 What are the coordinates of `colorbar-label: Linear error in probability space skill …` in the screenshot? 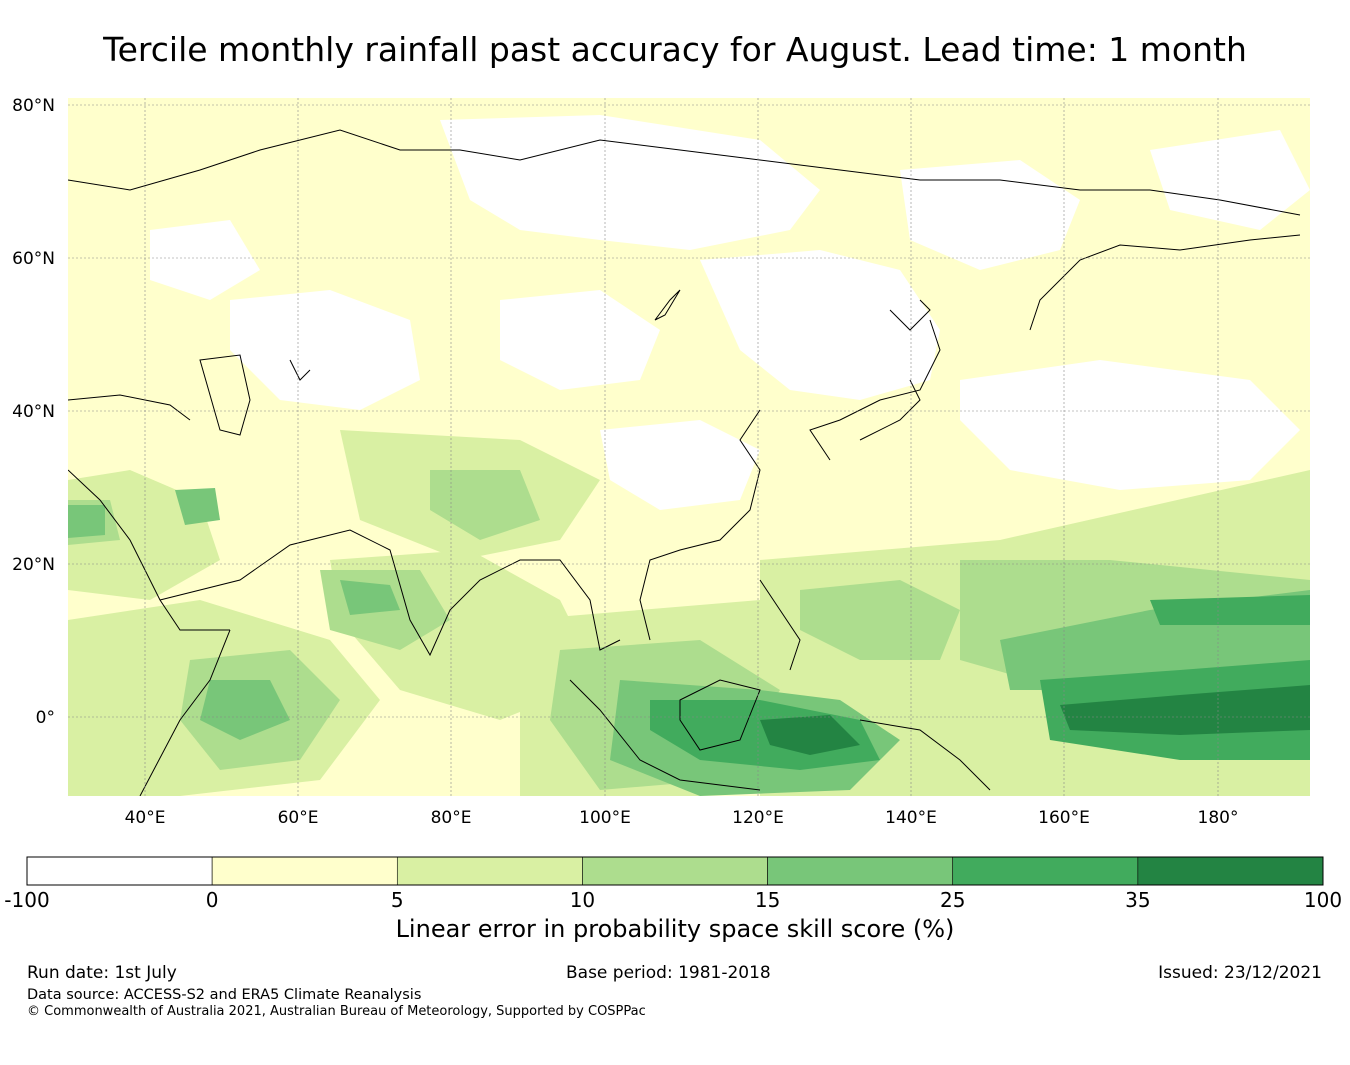 It's located at (675, 929).